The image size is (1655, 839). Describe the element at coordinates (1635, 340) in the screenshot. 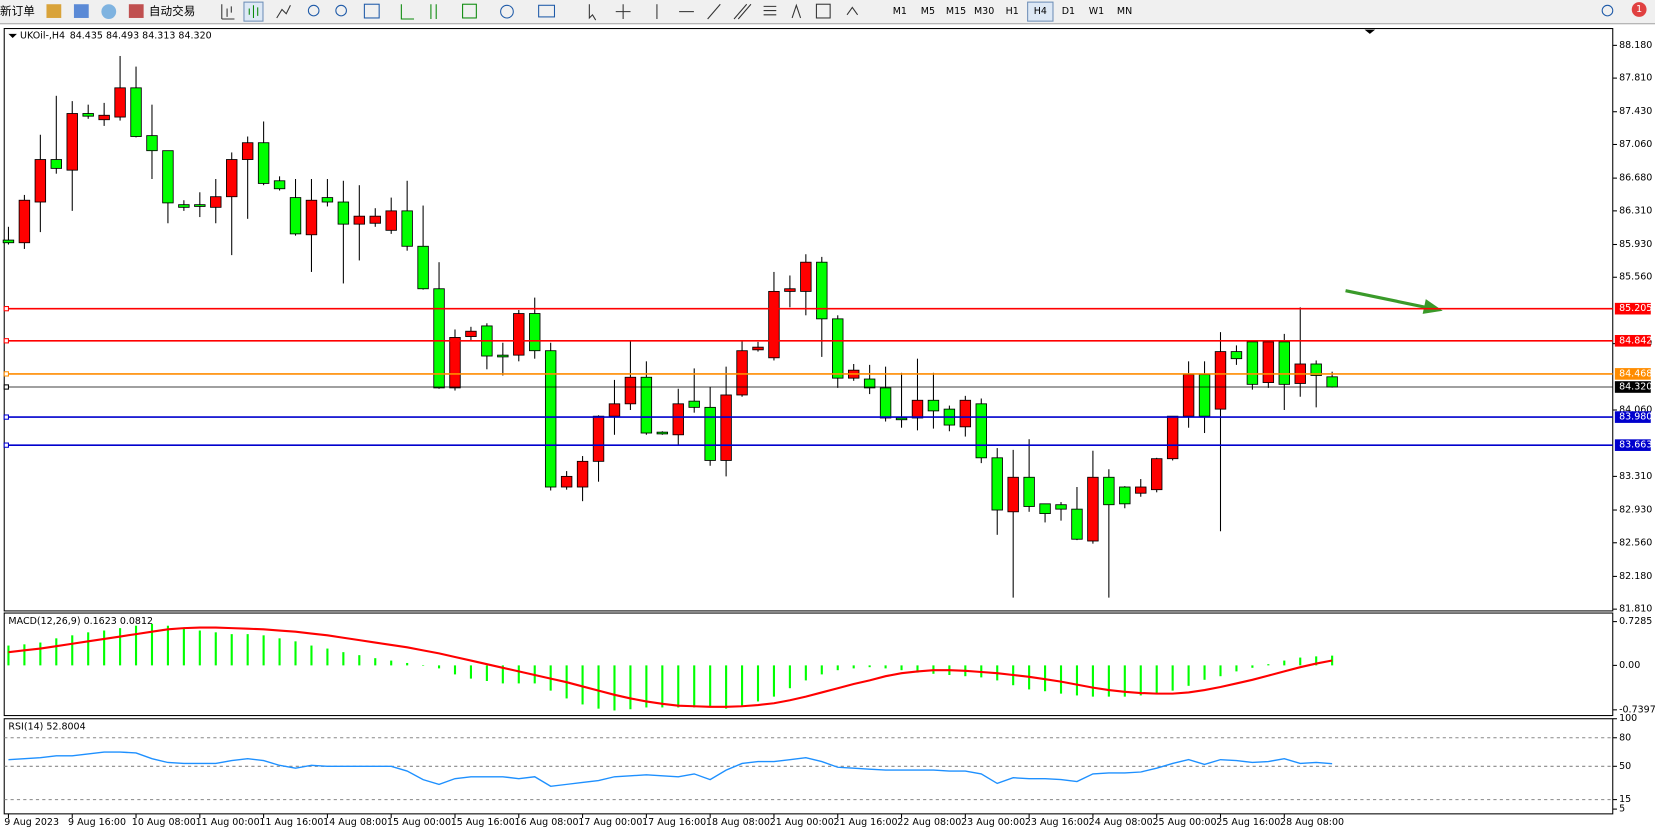

I see `level-label: 84.842` at that location.